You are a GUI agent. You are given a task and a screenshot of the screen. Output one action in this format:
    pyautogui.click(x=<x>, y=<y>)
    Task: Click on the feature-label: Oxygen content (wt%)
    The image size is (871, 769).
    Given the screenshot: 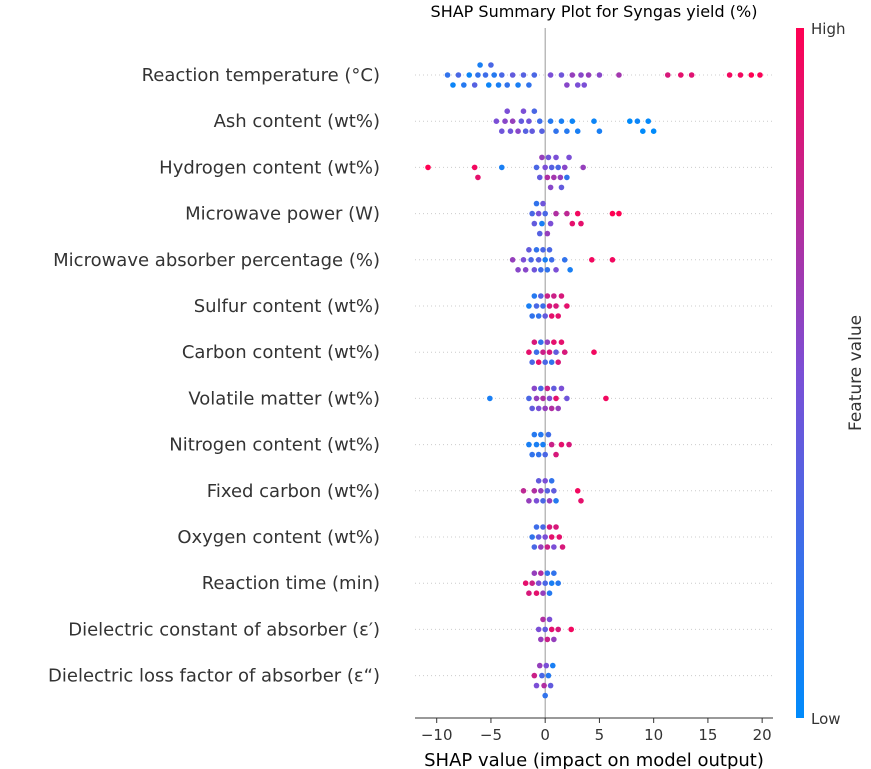 What is the action you would take?
    pyautogui.click(x=278, y=537)
    